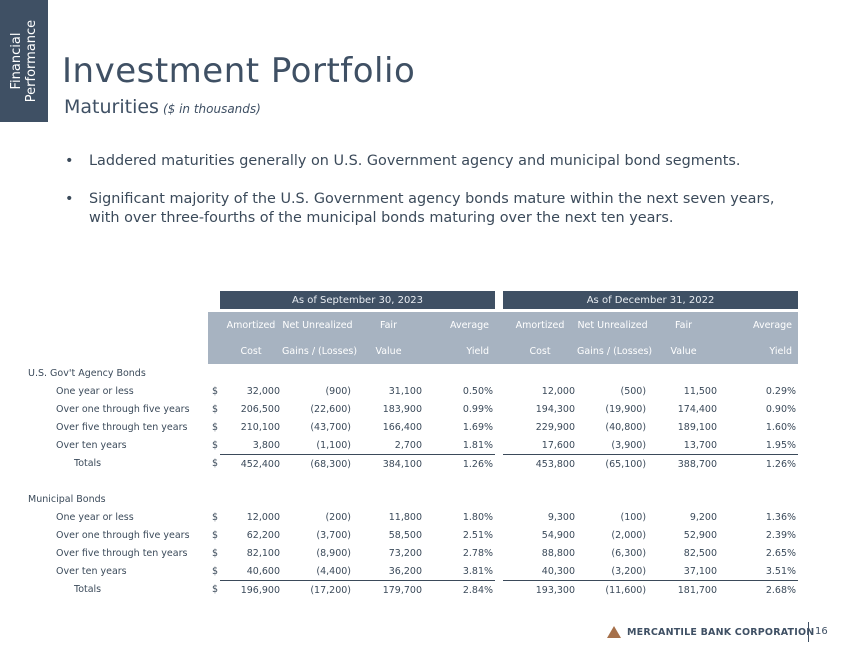  I want to click on table-cell: 2,700, so click(388, 445).